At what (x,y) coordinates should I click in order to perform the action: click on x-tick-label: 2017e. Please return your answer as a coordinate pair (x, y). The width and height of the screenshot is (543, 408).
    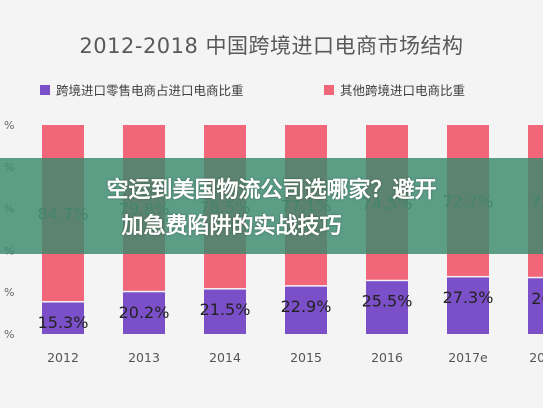
    Looking at the image, I should click on (468, 357).